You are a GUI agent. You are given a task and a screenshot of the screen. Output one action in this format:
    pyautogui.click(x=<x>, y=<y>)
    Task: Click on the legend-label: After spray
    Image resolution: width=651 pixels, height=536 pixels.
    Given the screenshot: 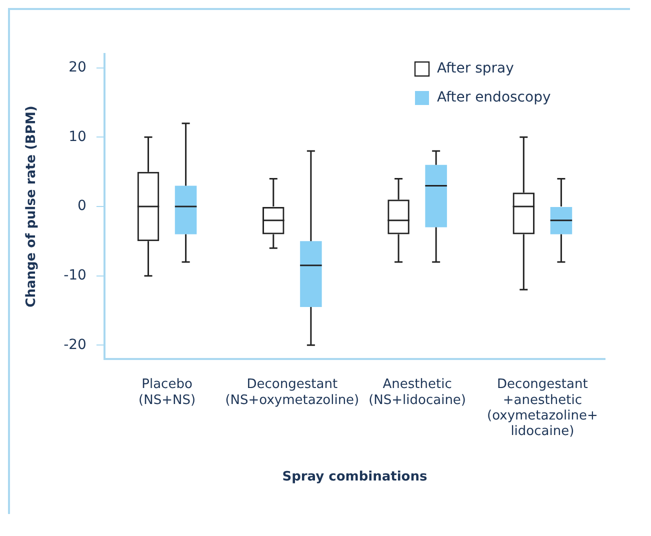 What is the action you would take?
    pyautogui.click(x=475, y=68)
    